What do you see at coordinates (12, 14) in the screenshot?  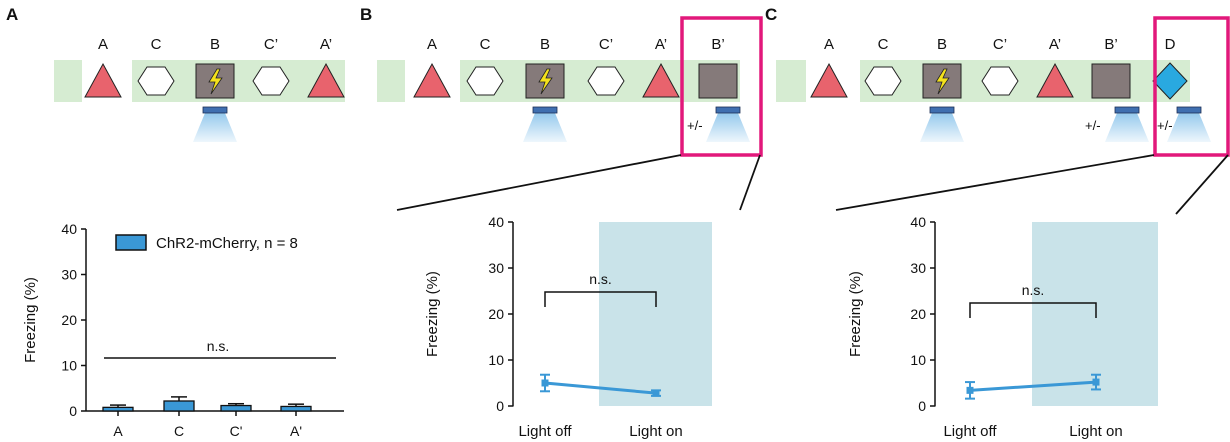 I see `panel-label-a: A` at bounding box center [12, 14].